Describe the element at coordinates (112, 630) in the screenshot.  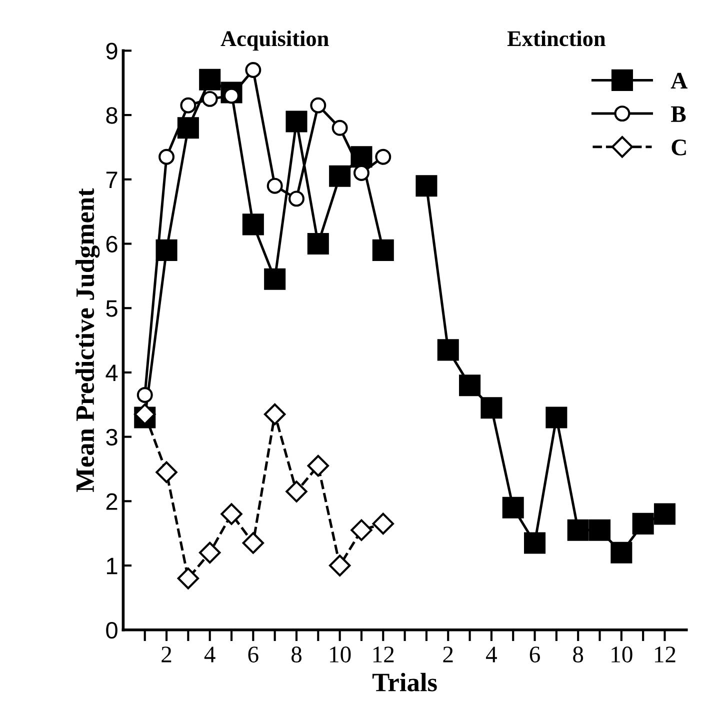
I see `y-tick-label: 0` at that location.